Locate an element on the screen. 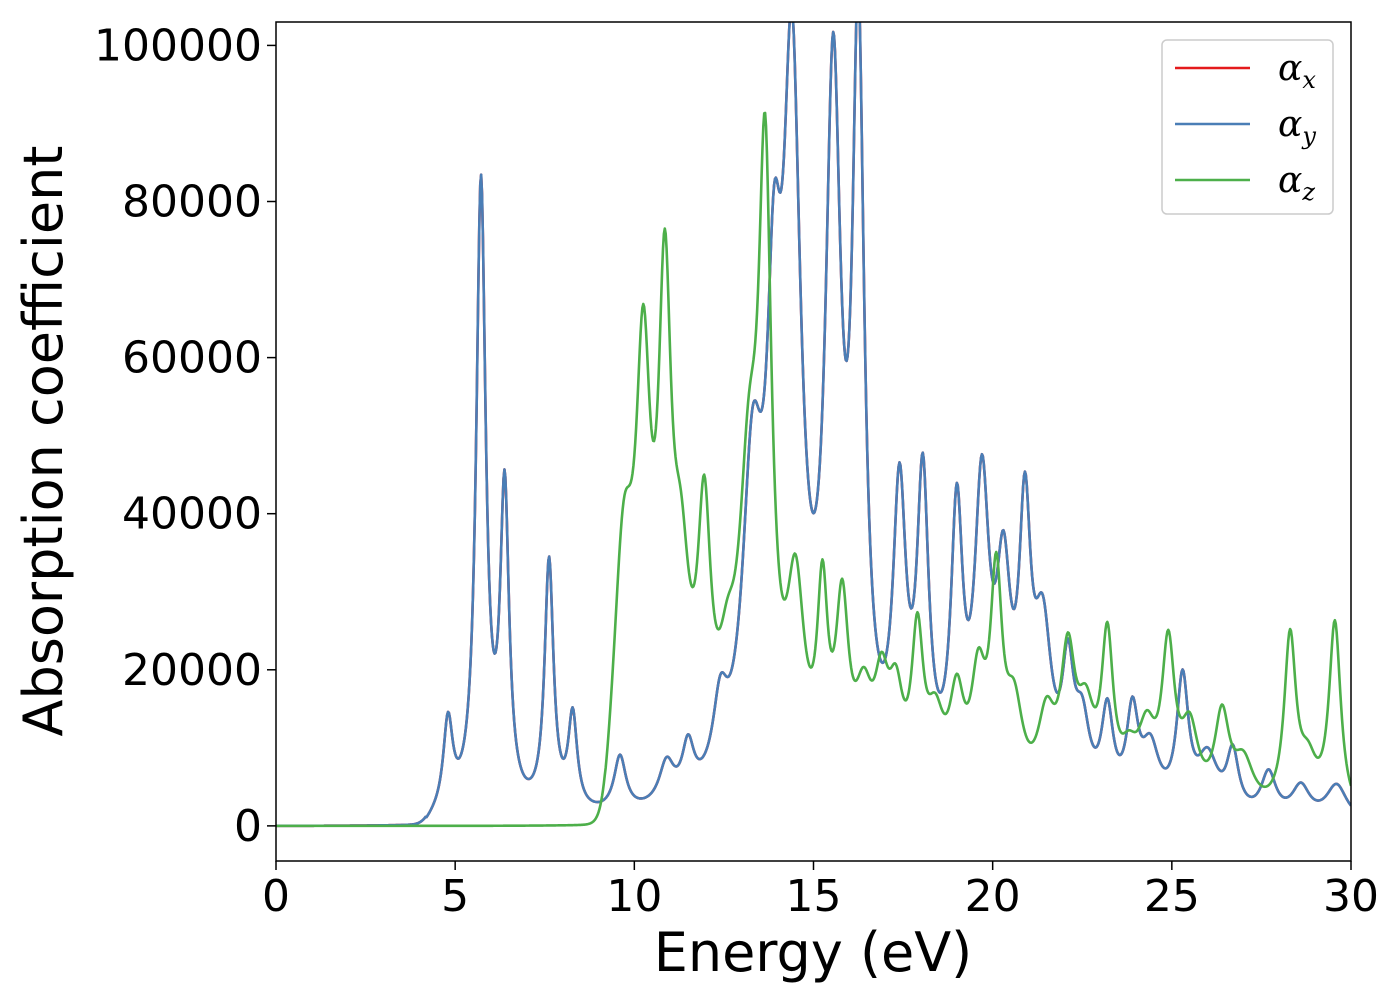 The width and height of the screenshot is (1400, 1000). y-tick-label: 100000 is located at coordinates (178, 45).